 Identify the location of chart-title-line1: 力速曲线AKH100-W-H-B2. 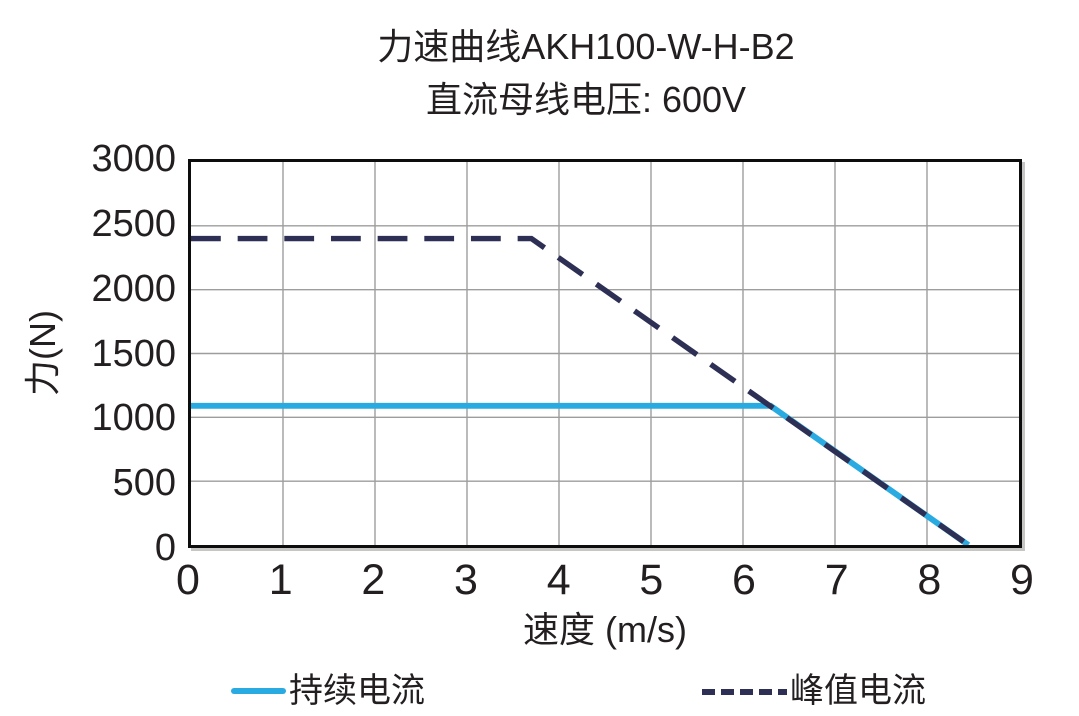
(586, 46).